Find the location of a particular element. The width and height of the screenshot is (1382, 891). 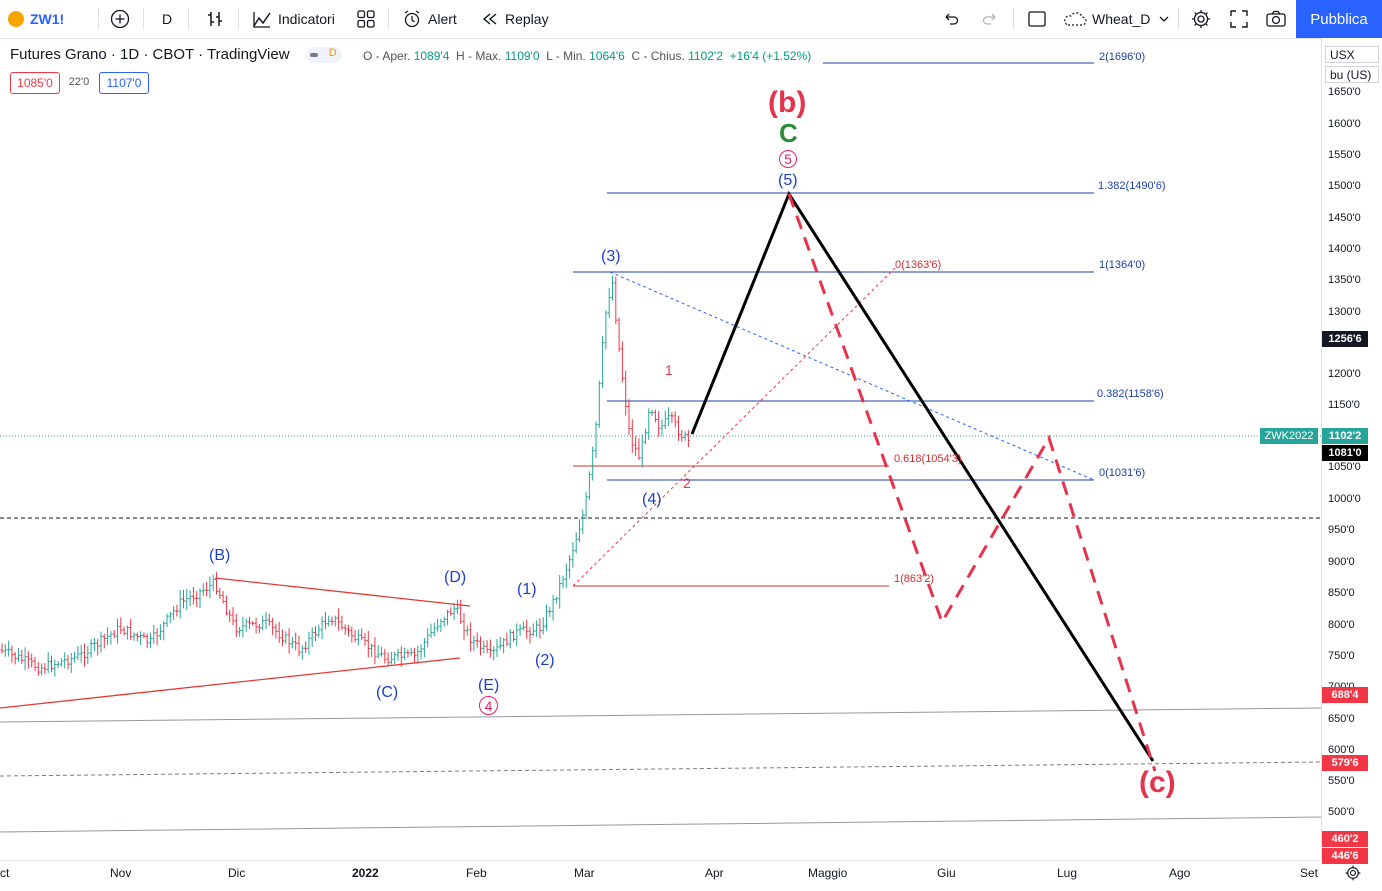

redo-button is located at coordinates (990, 19).